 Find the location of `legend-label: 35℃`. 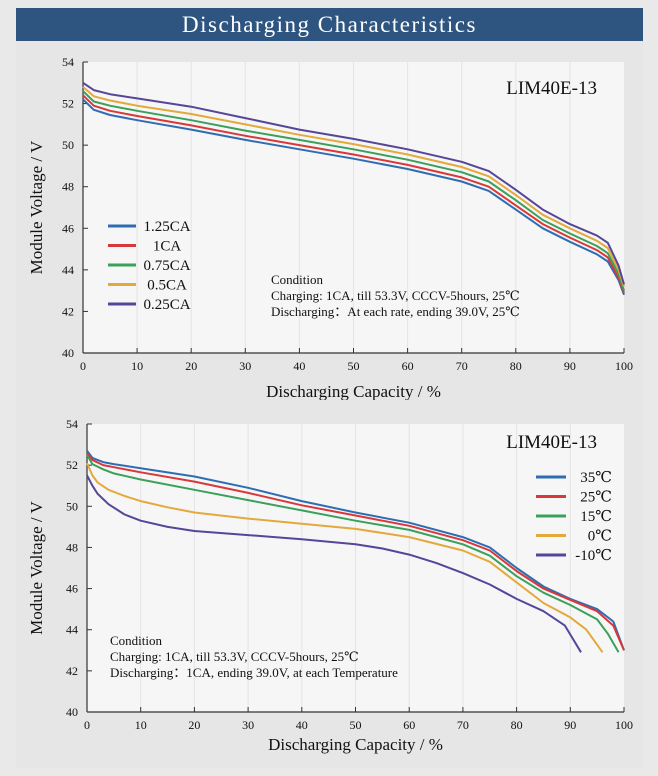

legend-label: 35℃ is located at coordinates (596, 478).